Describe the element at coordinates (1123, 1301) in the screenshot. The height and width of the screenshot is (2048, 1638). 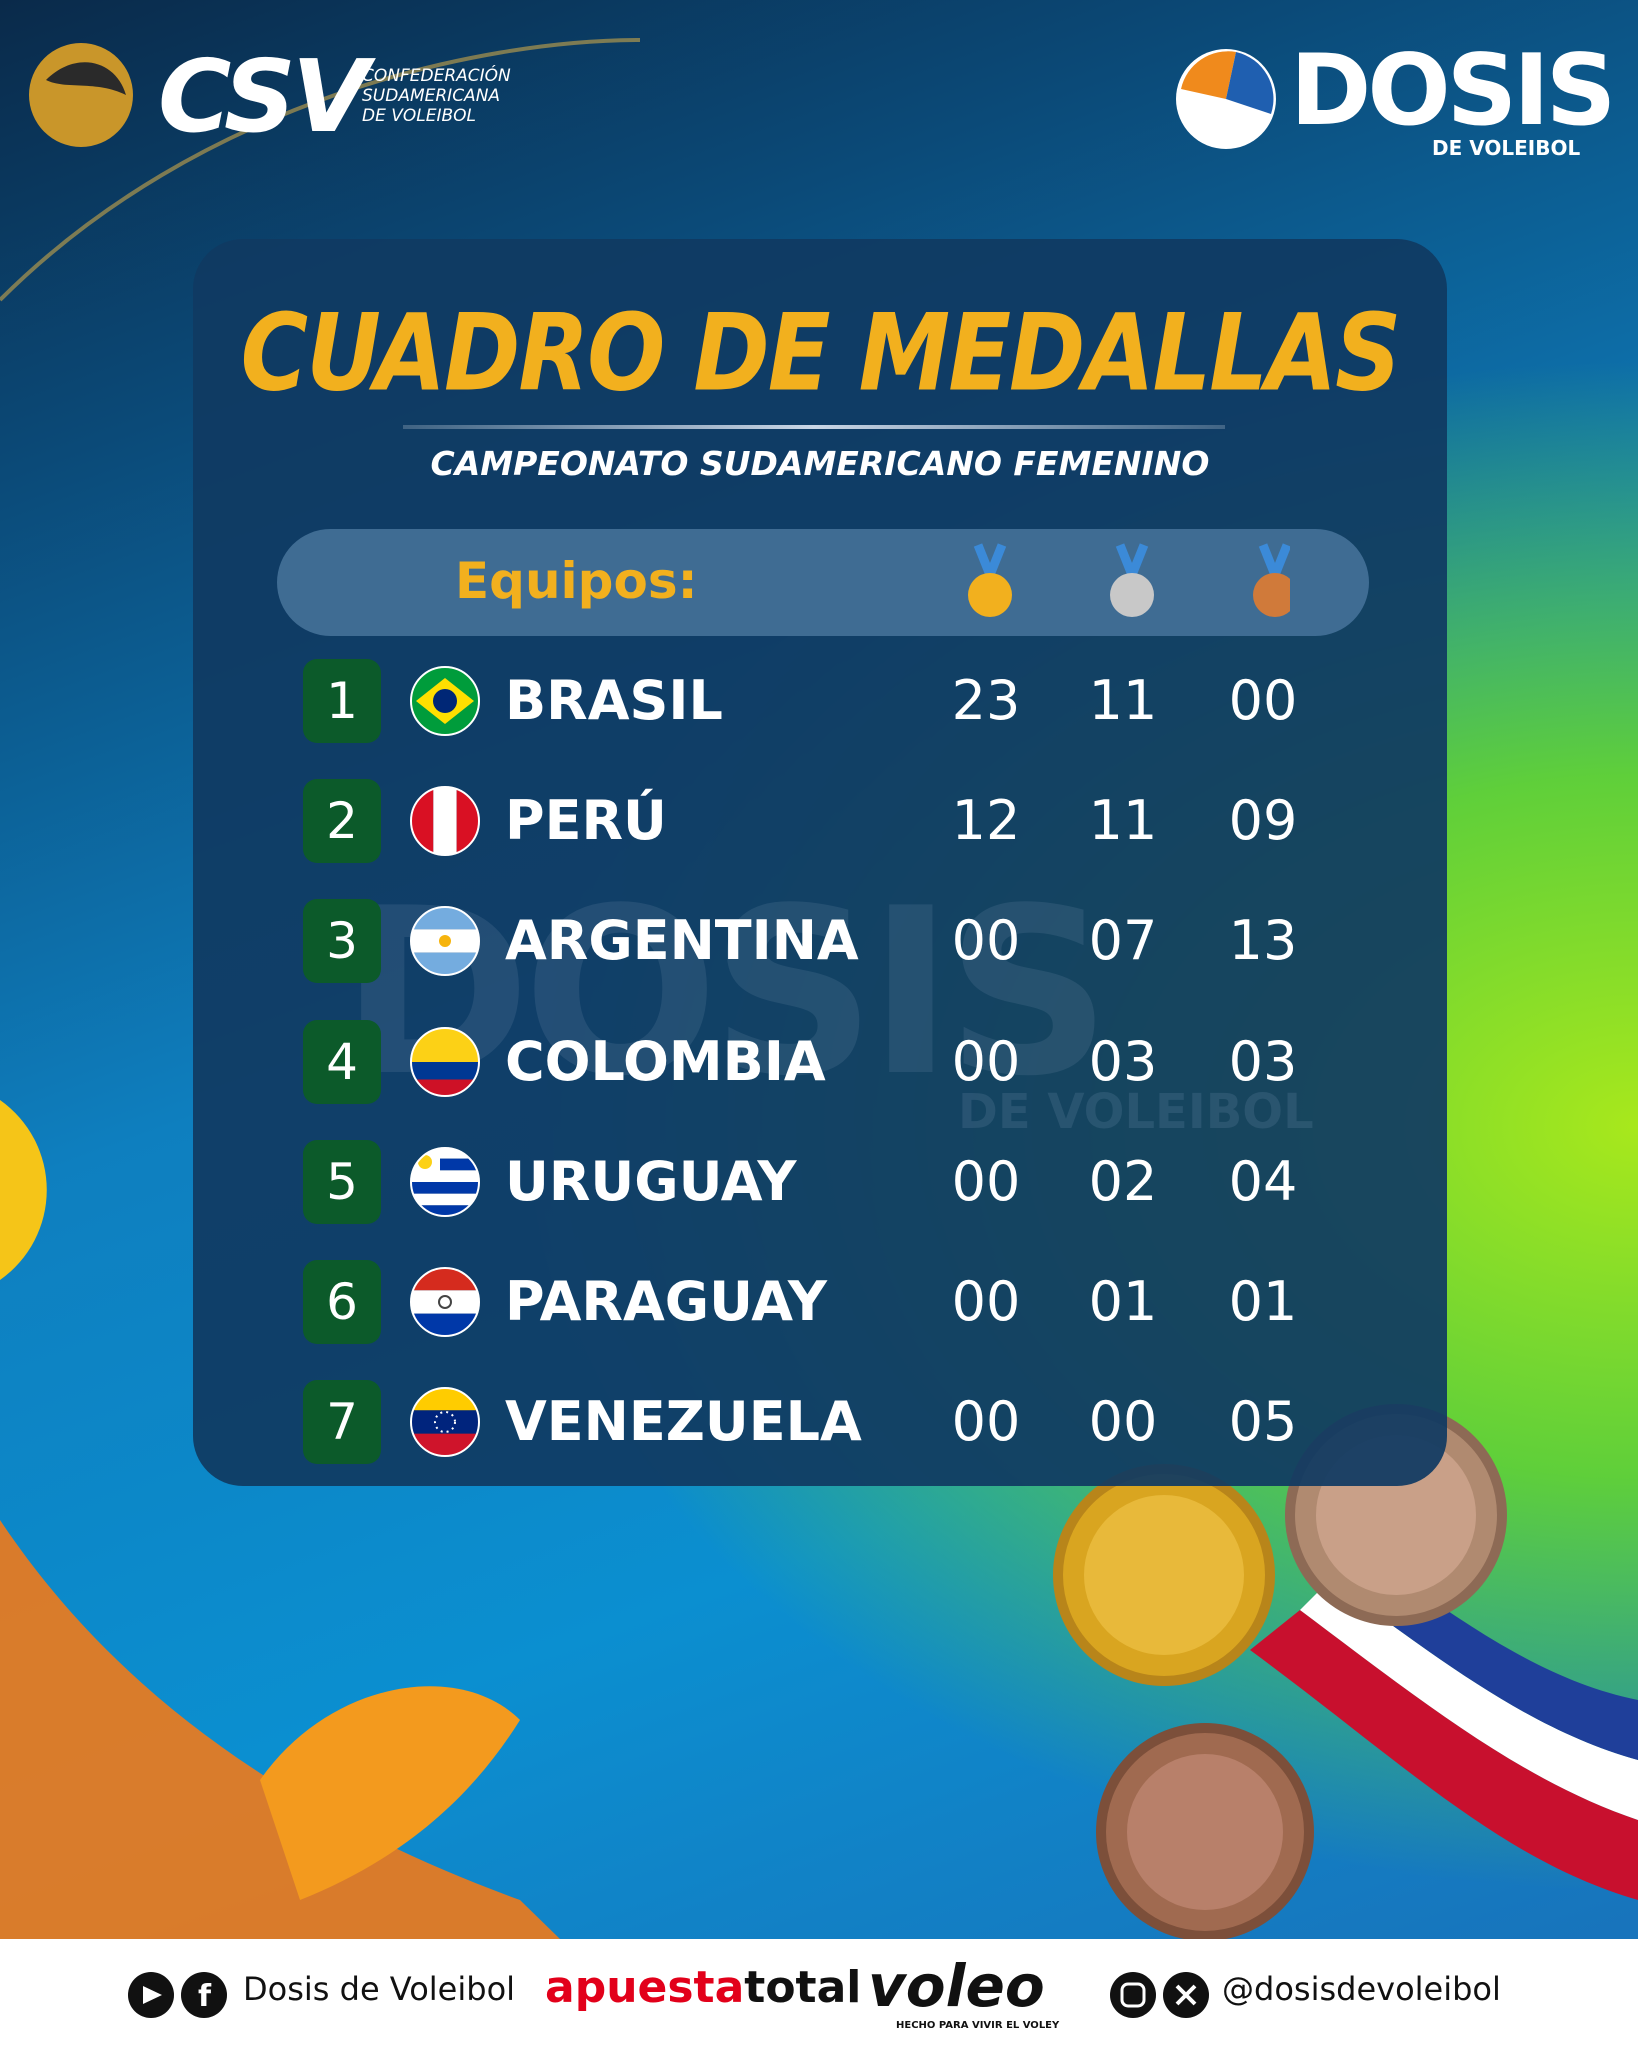
I see `silver-count: 01` at that location.